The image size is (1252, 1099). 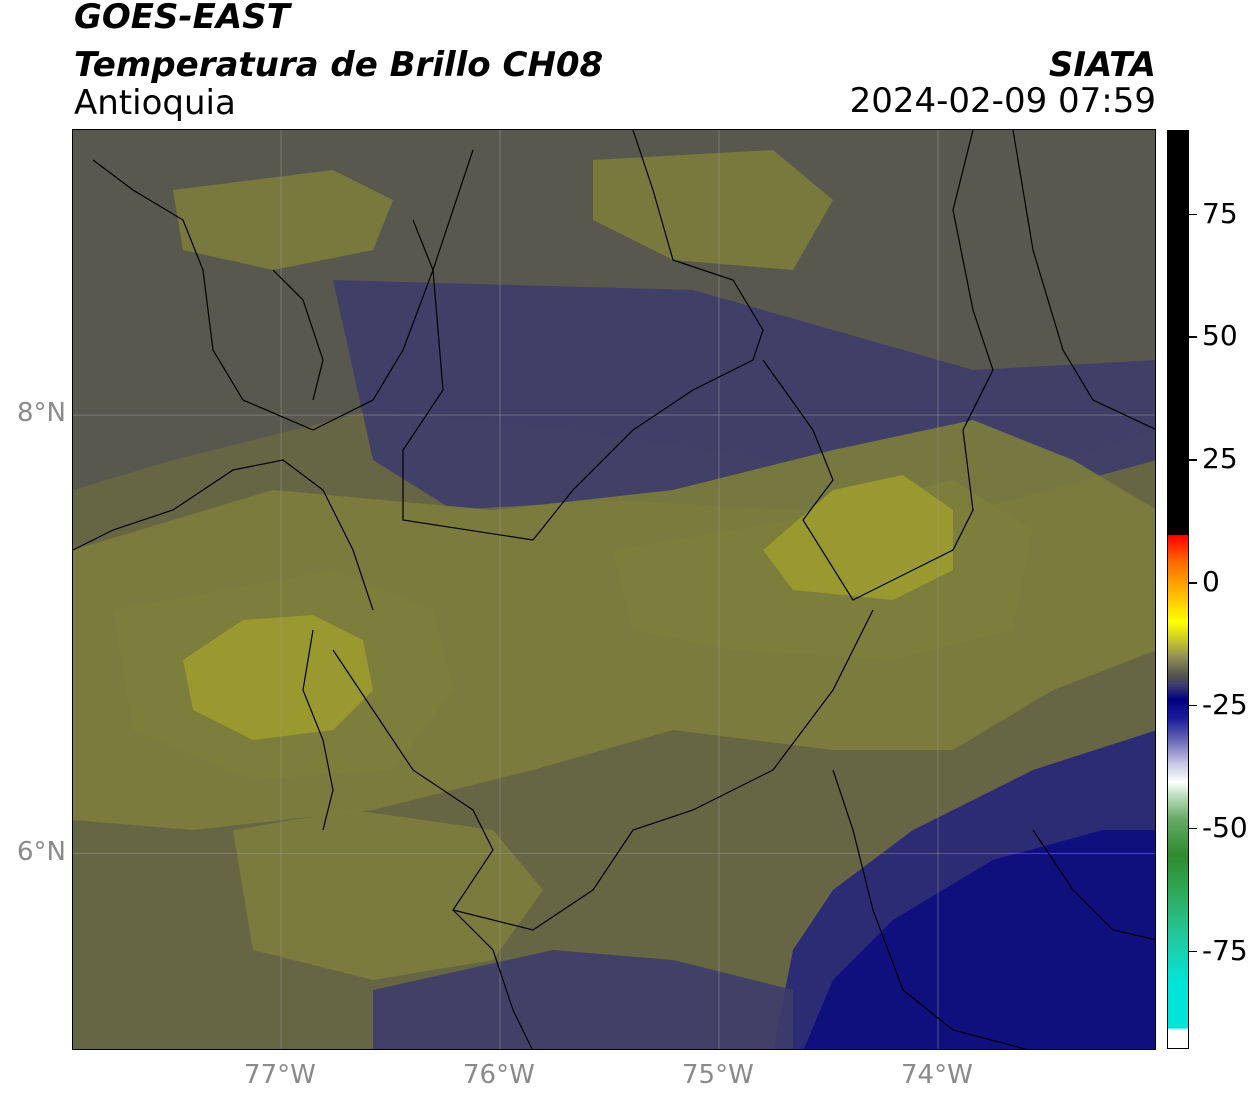 I want to click on colorbar, so click(x=1178, y=589).